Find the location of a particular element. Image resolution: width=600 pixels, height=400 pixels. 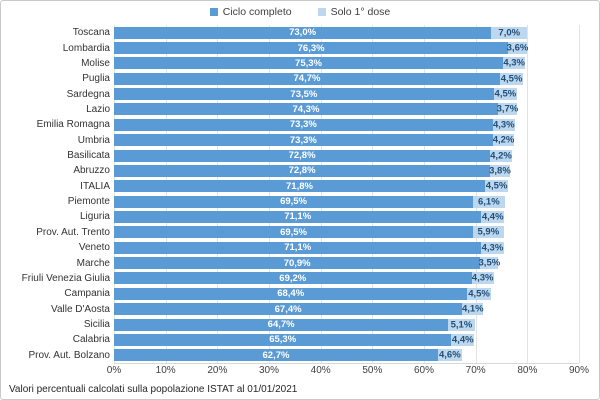

chart-row: Liguria 71,1% 4,4% is located at coordinates (290, 216).